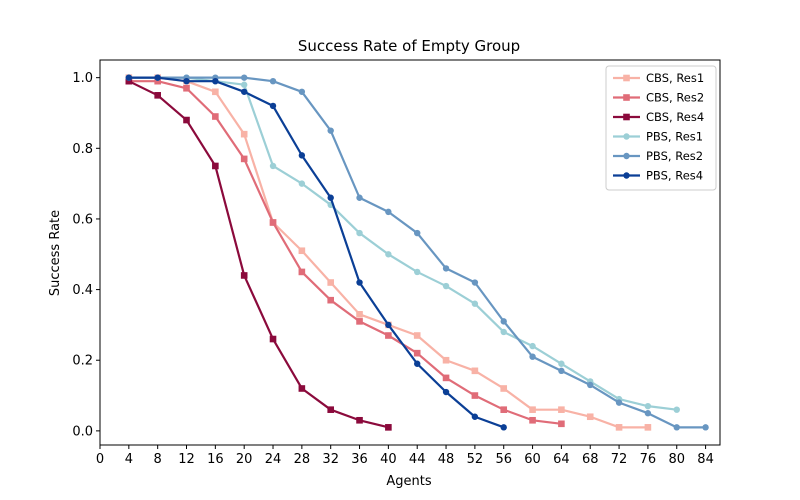  Describe the element at coordinates (648, 459) in the screenshot. I see `x-tick-label: 76` at that location.